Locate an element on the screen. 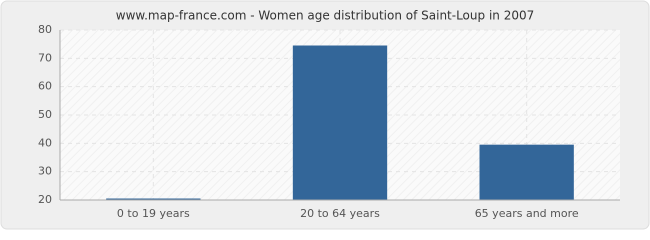 This screenshot has width=650, height=240. y-tick-label: 50 is located at coordinates (45, 114).